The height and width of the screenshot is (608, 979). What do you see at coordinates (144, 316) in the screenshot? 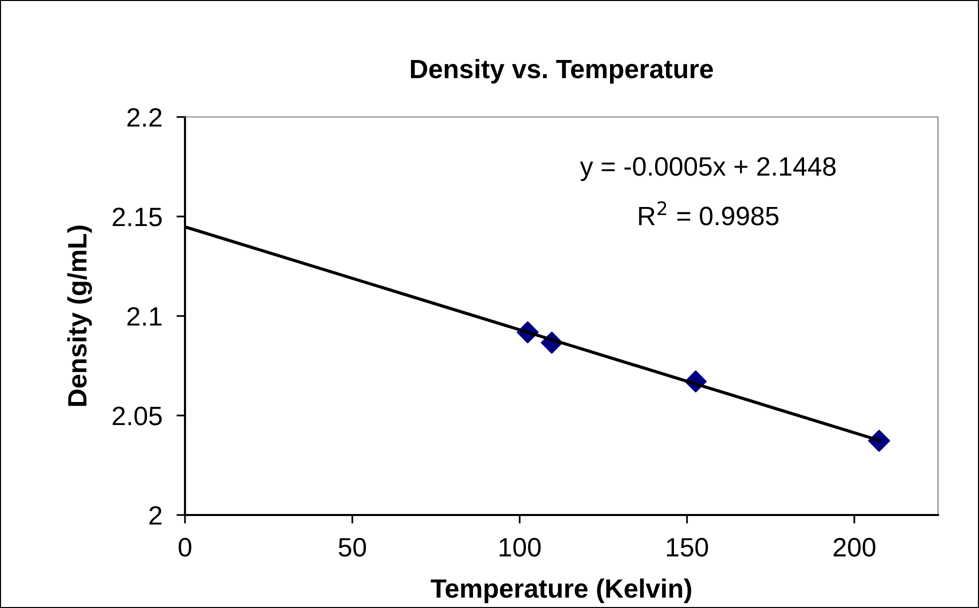
I see `y-tick-label: 2.1` at bounding box center [144, 316].